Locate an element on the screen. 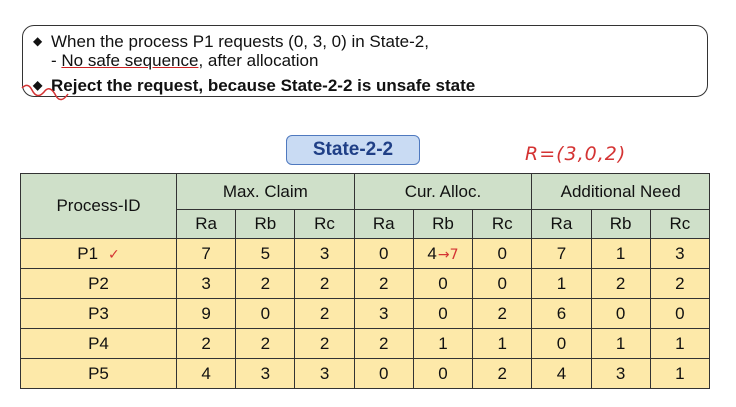 The width and height of the screenshot is (736, 407). process-id-cell: P1 ✓ is located at coordinates (98, 253).